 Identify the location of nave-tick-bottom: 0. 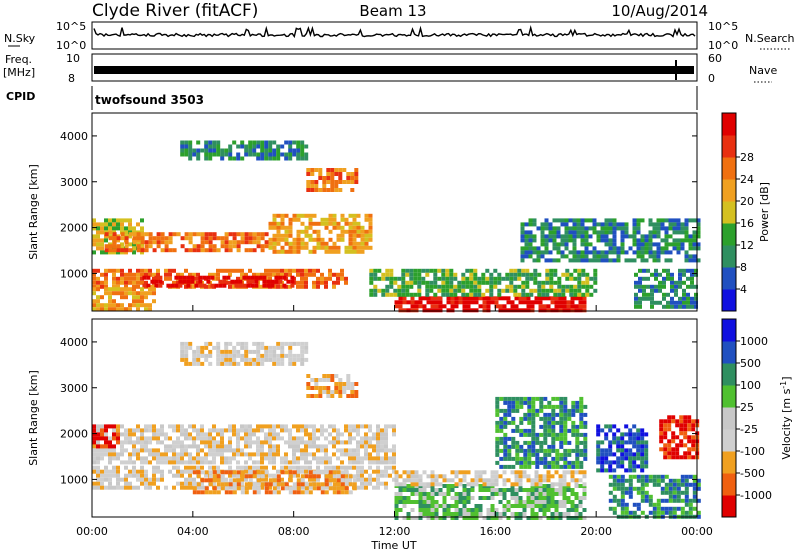
(711, 78).